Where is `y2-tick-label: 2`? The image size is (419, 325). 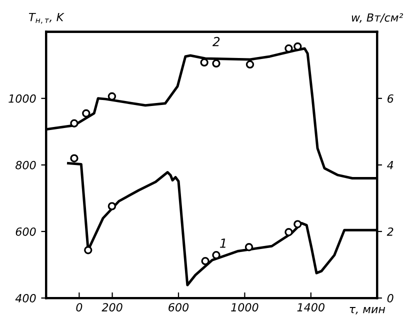
y2-tick-label: 2 is located at coordinates (390, 231).